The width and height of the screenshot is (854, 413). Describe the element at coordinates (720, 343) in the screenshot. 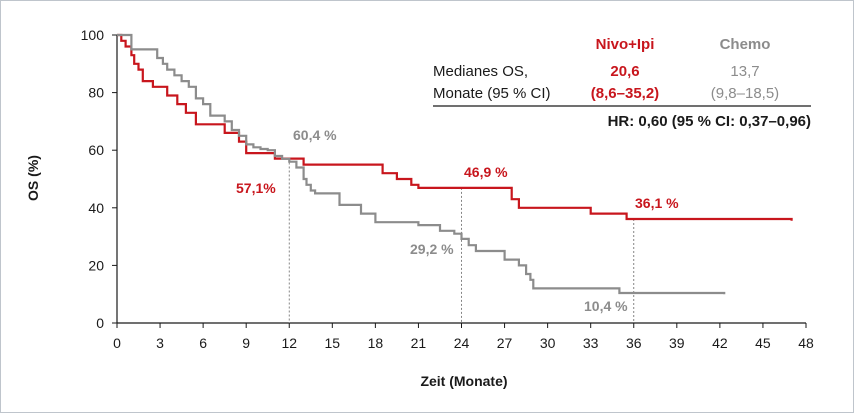

I see `x-tick-label: 42` at that location.